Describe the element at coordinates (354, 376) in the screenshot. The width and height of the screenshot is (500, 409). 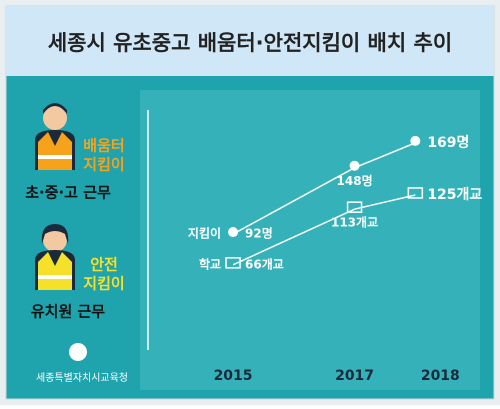
I see `x-tick-label: 2017` at that location.